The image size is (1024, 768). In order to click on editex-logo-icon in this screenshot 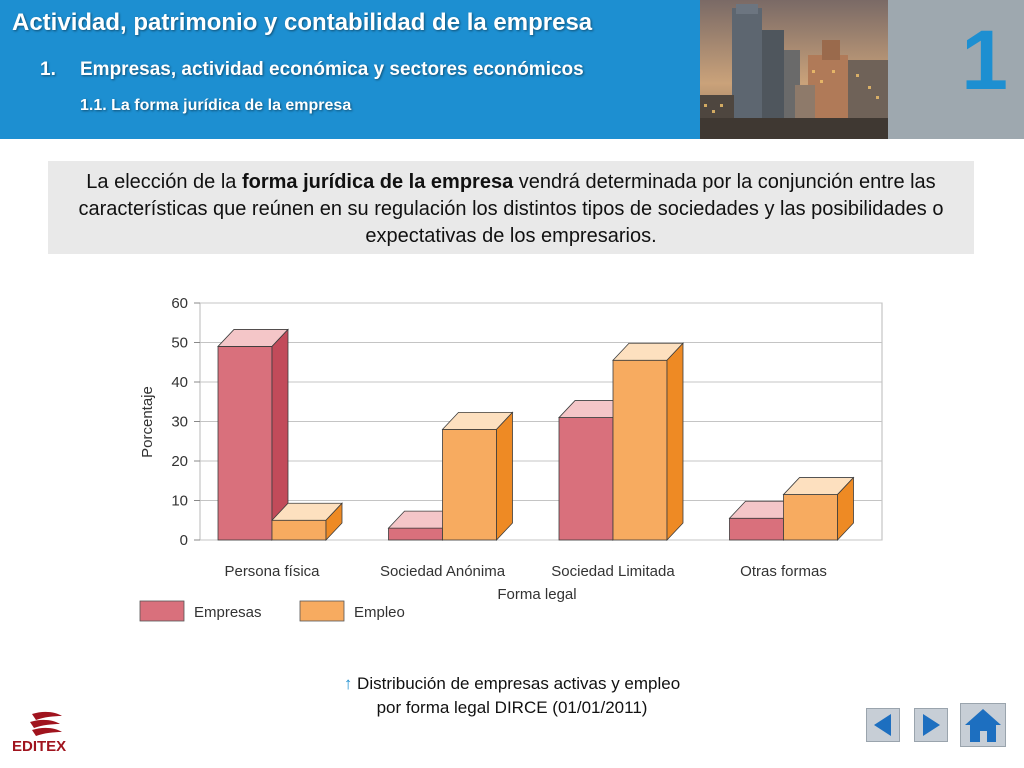, I will do `click(46, 723)`.